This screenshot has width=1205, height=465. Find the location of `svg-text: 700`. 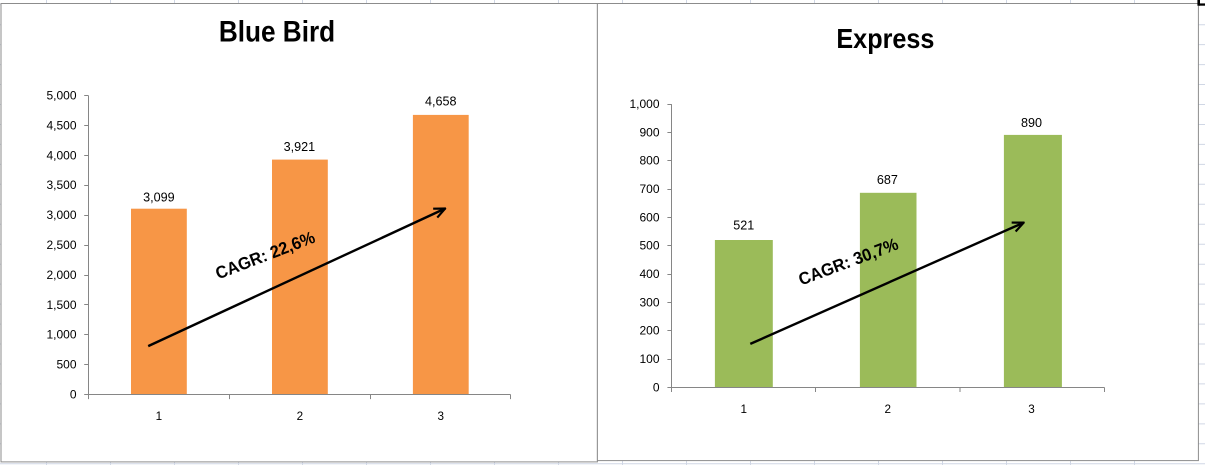

svg-text: 700 is located at coordinates (649, 189).